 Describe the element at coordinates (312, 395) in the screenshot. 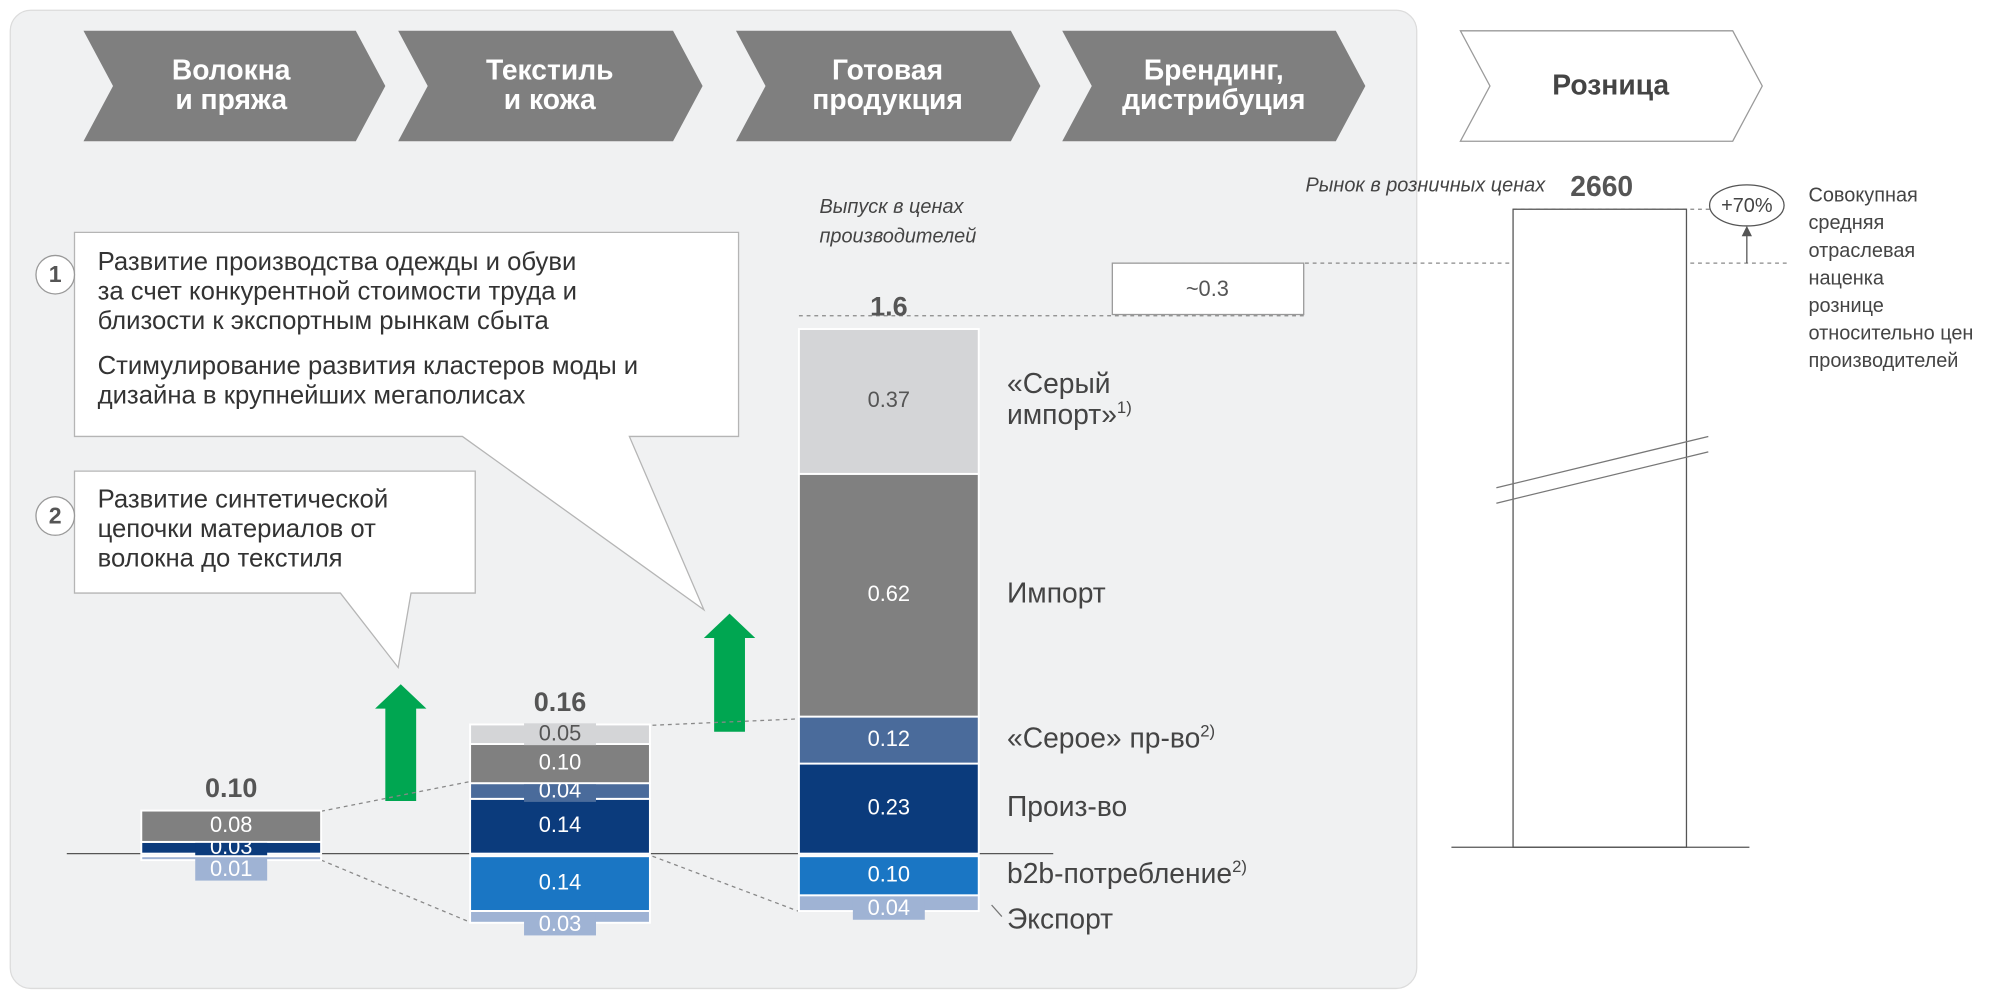

I see `callout-text: дизайна в крупнейших мегаполисах` at that location.